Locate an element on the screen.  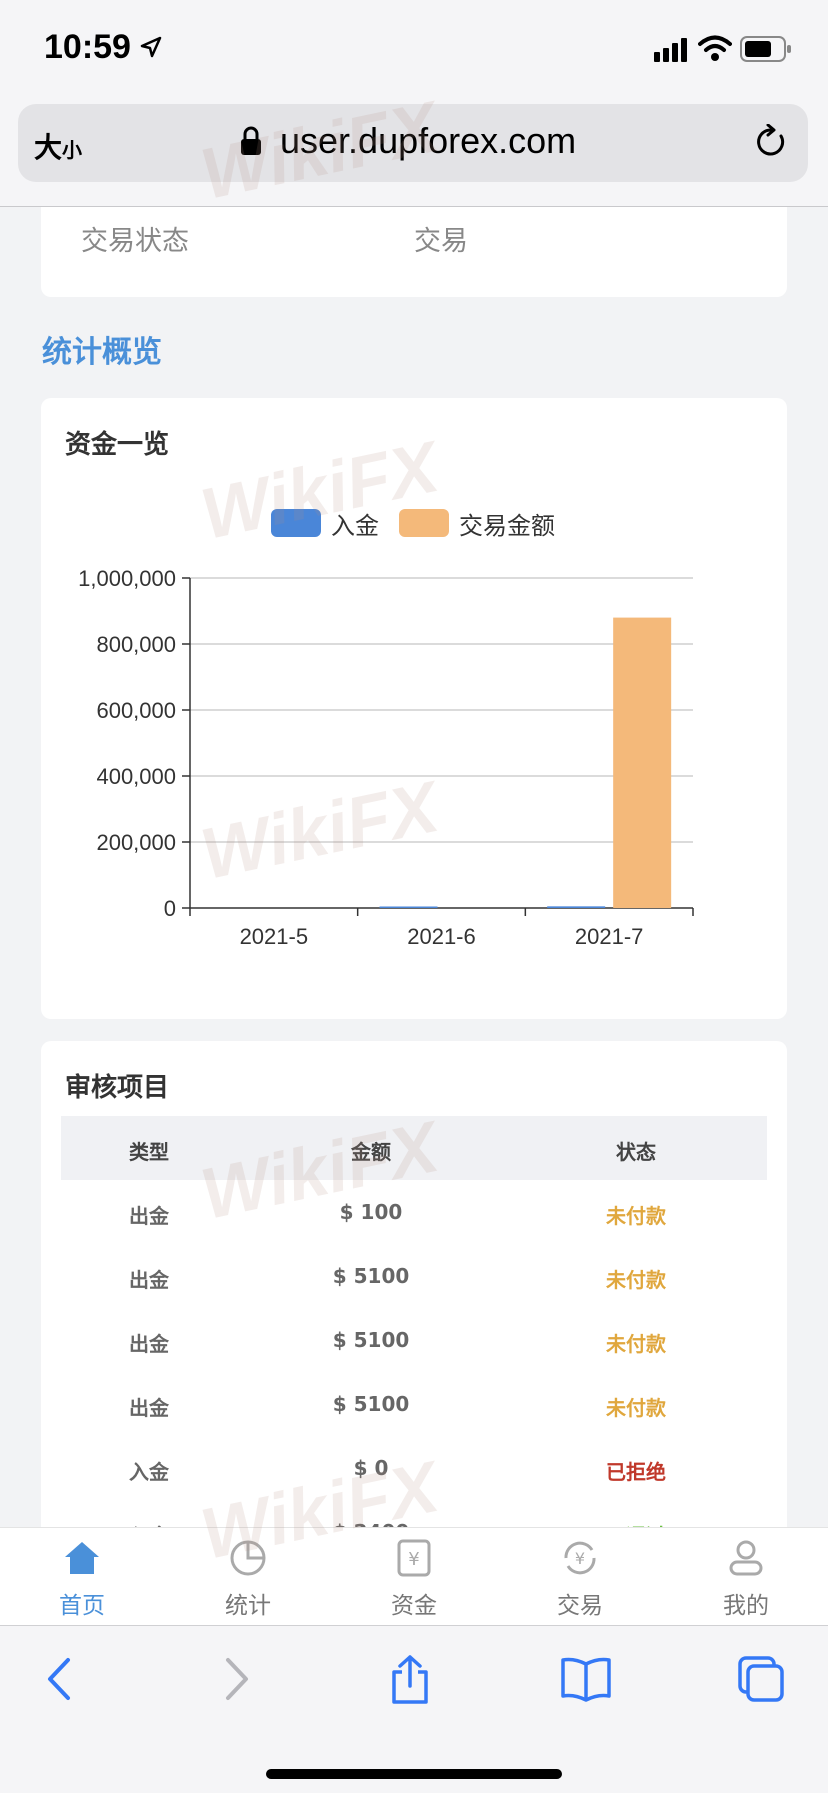
tab-mine: 我的 is located at coordinates (746, 1576).